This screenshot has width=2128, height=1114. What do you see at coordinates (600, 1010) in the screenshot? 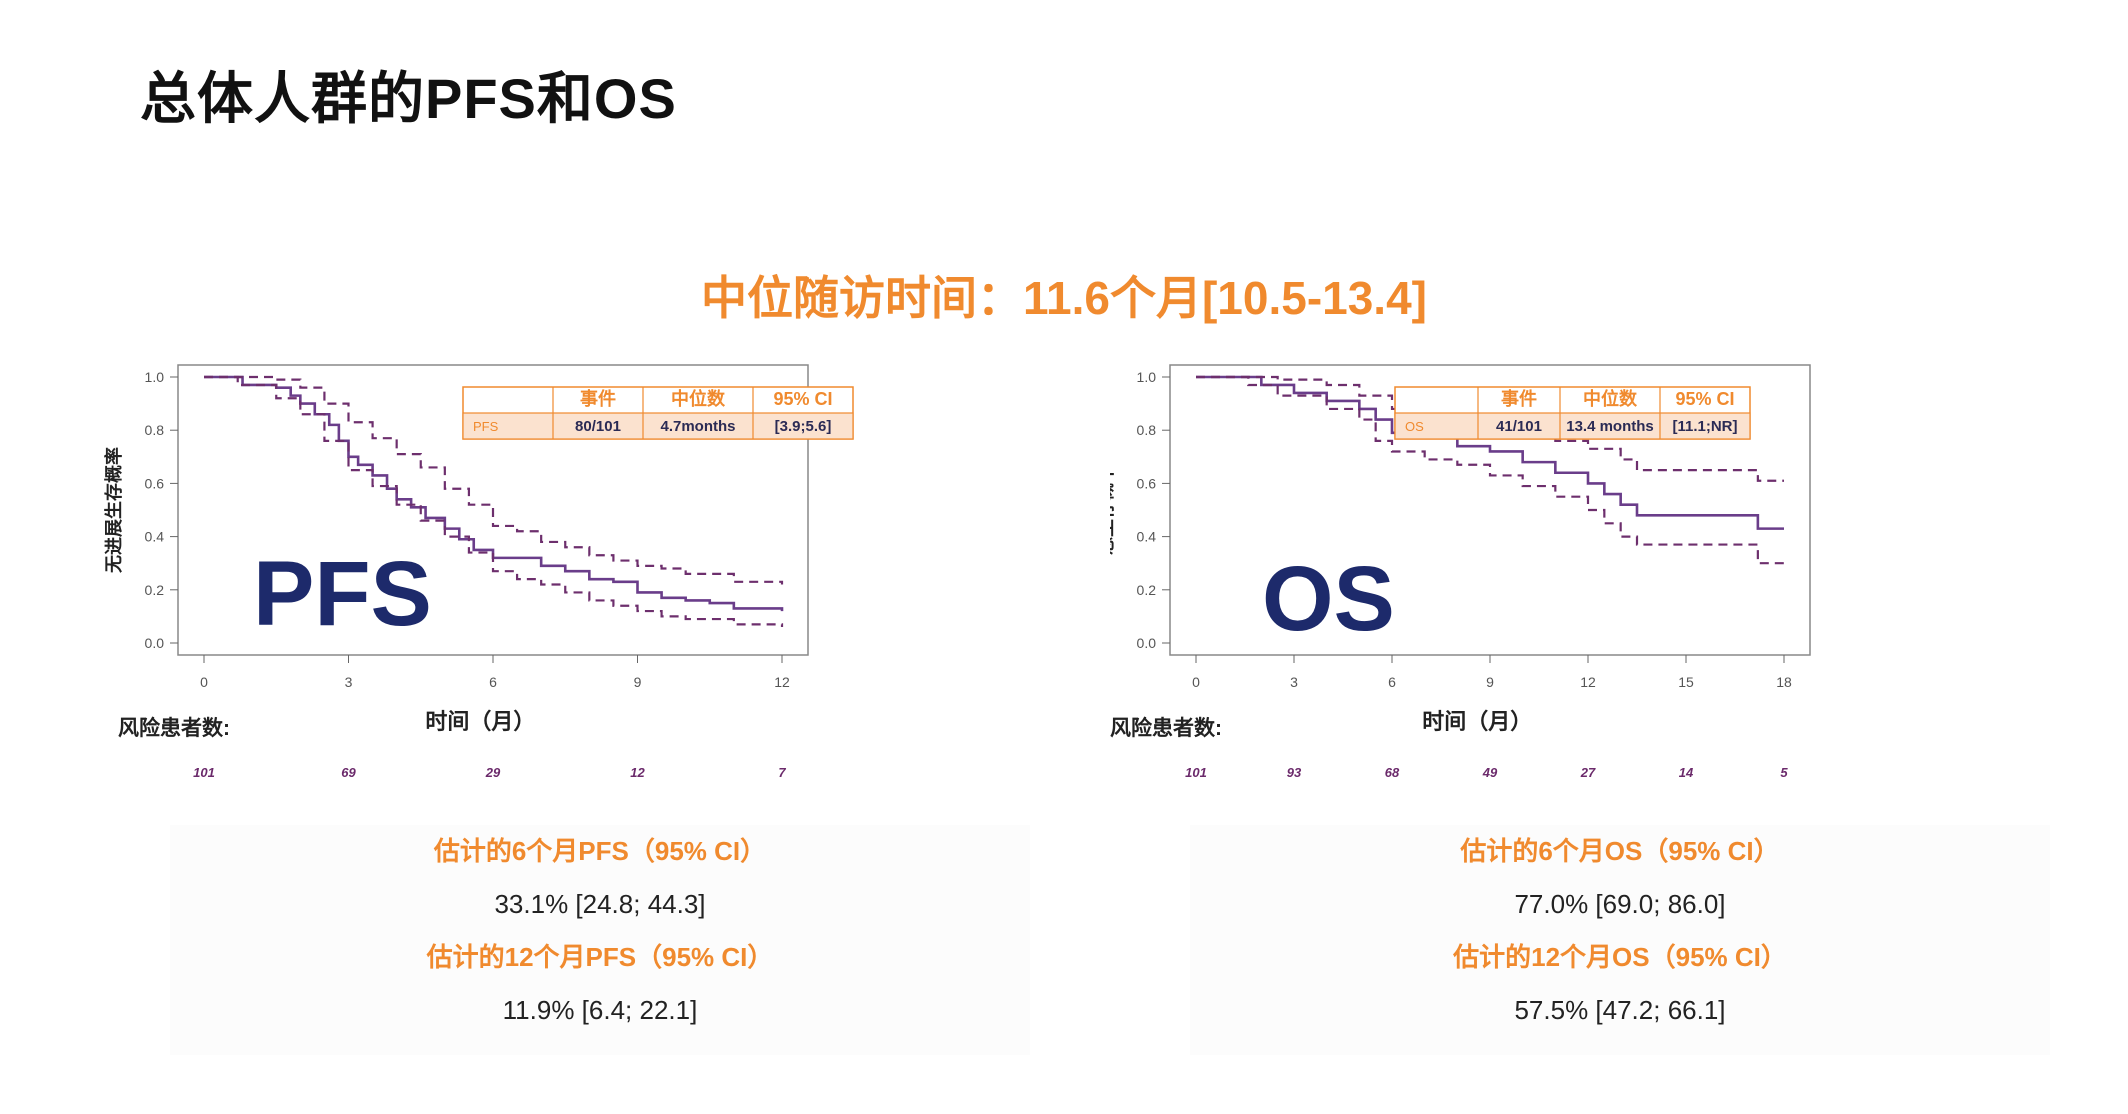
I see `pfs-12m-value: 11.9% [6.4; 22.1]` at bounding box center [600, 1010].